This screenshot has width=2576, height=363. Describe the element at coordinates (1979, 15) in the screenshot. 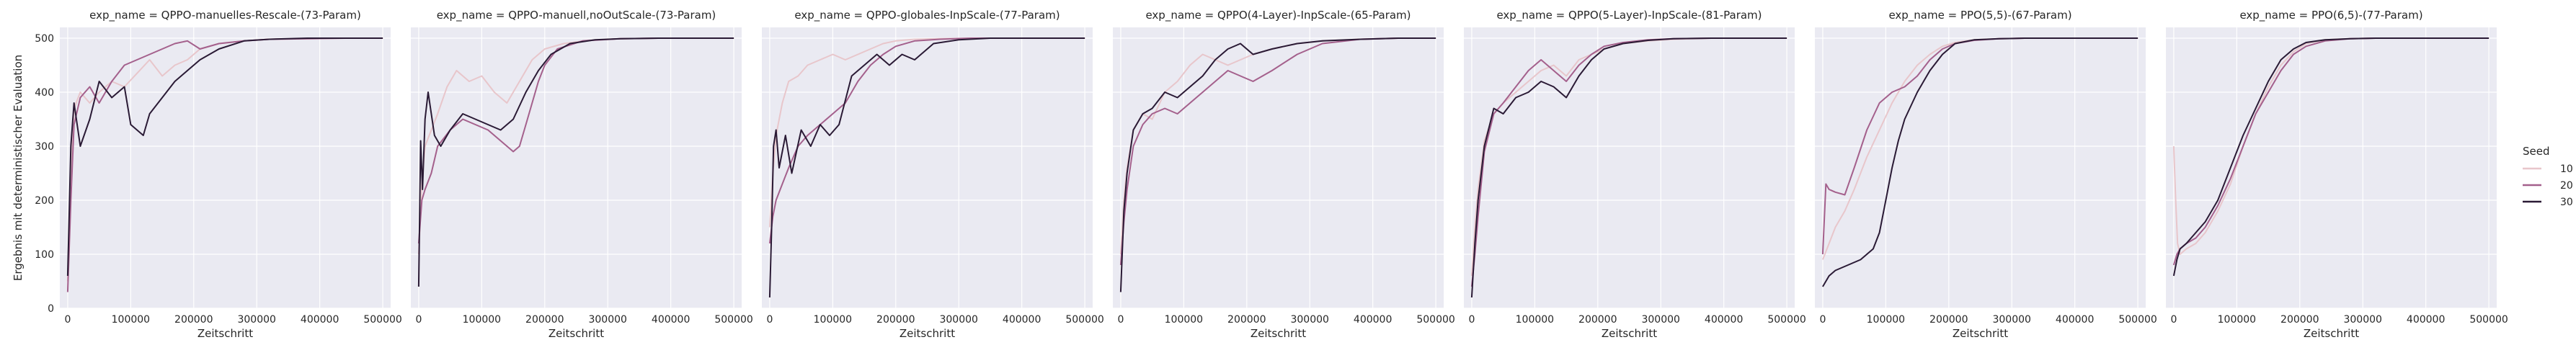

I see `panel-title: exp_name = PPO(5,5)-(67-Param)` at that location.